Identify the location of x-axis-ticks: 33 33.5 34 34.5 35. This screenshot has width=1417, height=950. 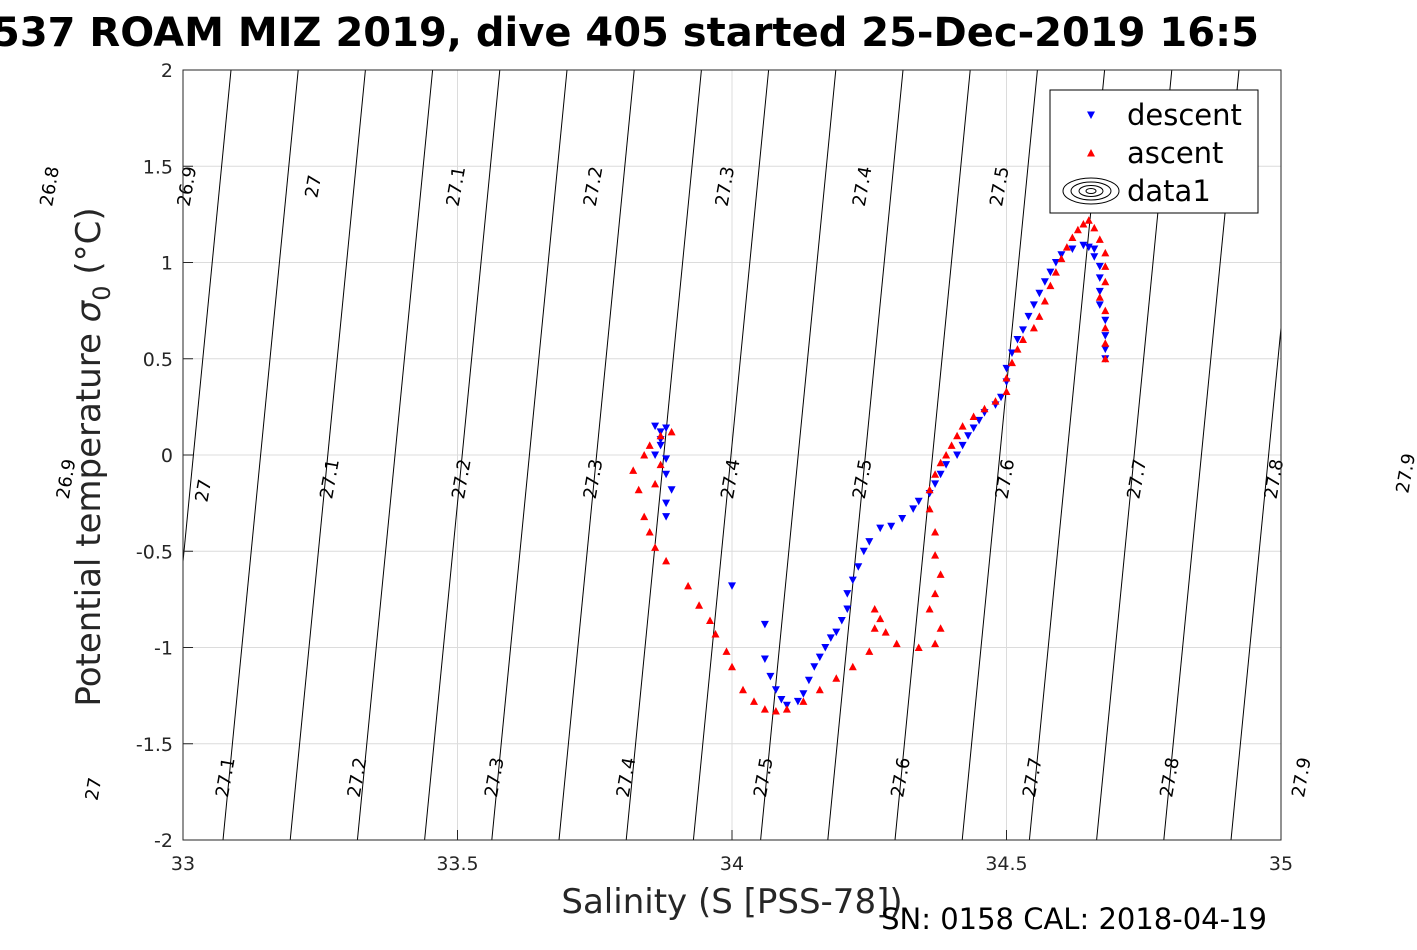
(732, 852).